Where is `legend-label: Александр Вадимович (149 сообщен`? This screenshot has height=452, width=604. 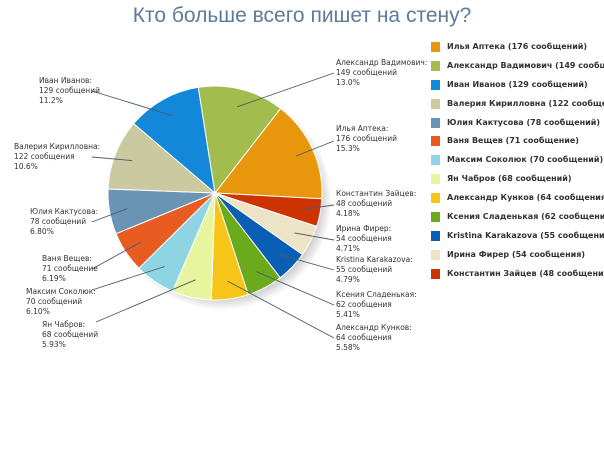
legend-label: Александр Вадимович (149 сообщен is located at coordinates (525, 65).